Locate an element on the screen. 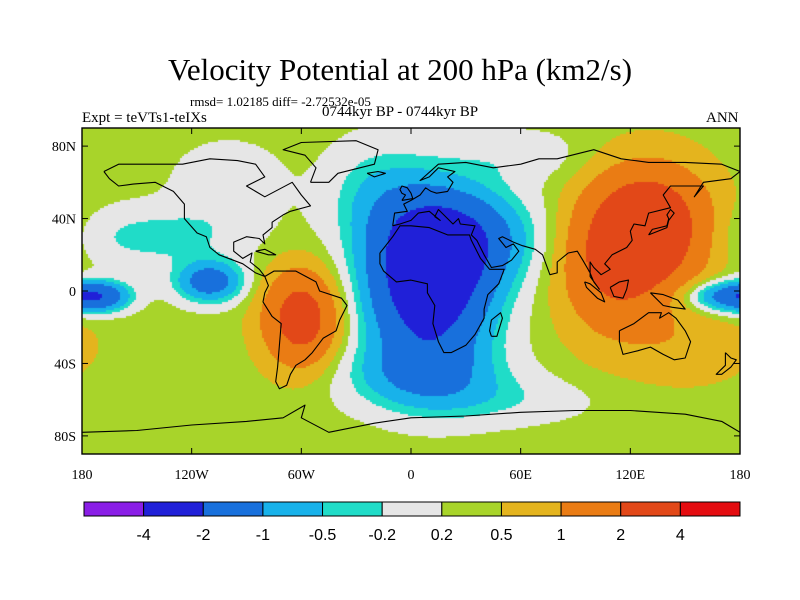 Image resolution: width=800 pixels, height=600 pixels. colorbar-label: -0.2 is located at coordinates (382, 535).